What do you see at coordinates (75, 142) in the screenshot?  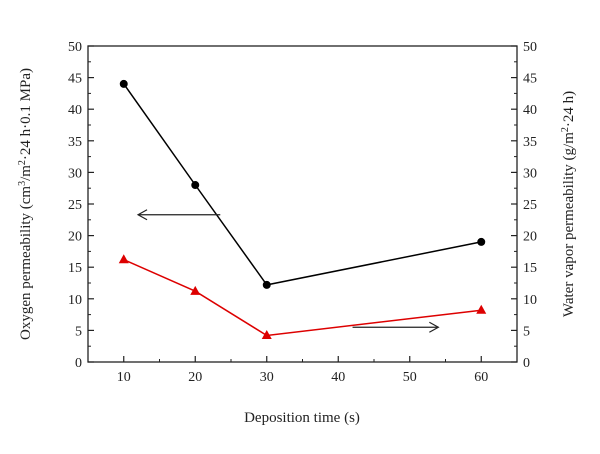 I see `y-left-tick-label: 35` at bounding box center [75, 142].